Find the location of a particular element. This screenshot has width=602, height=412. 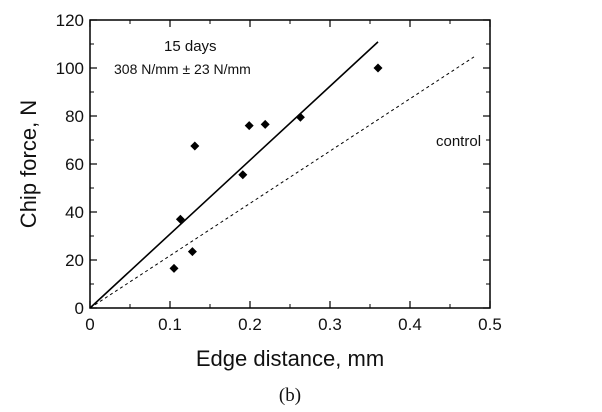

annotation-control: control is located at coordinates (458, 141).